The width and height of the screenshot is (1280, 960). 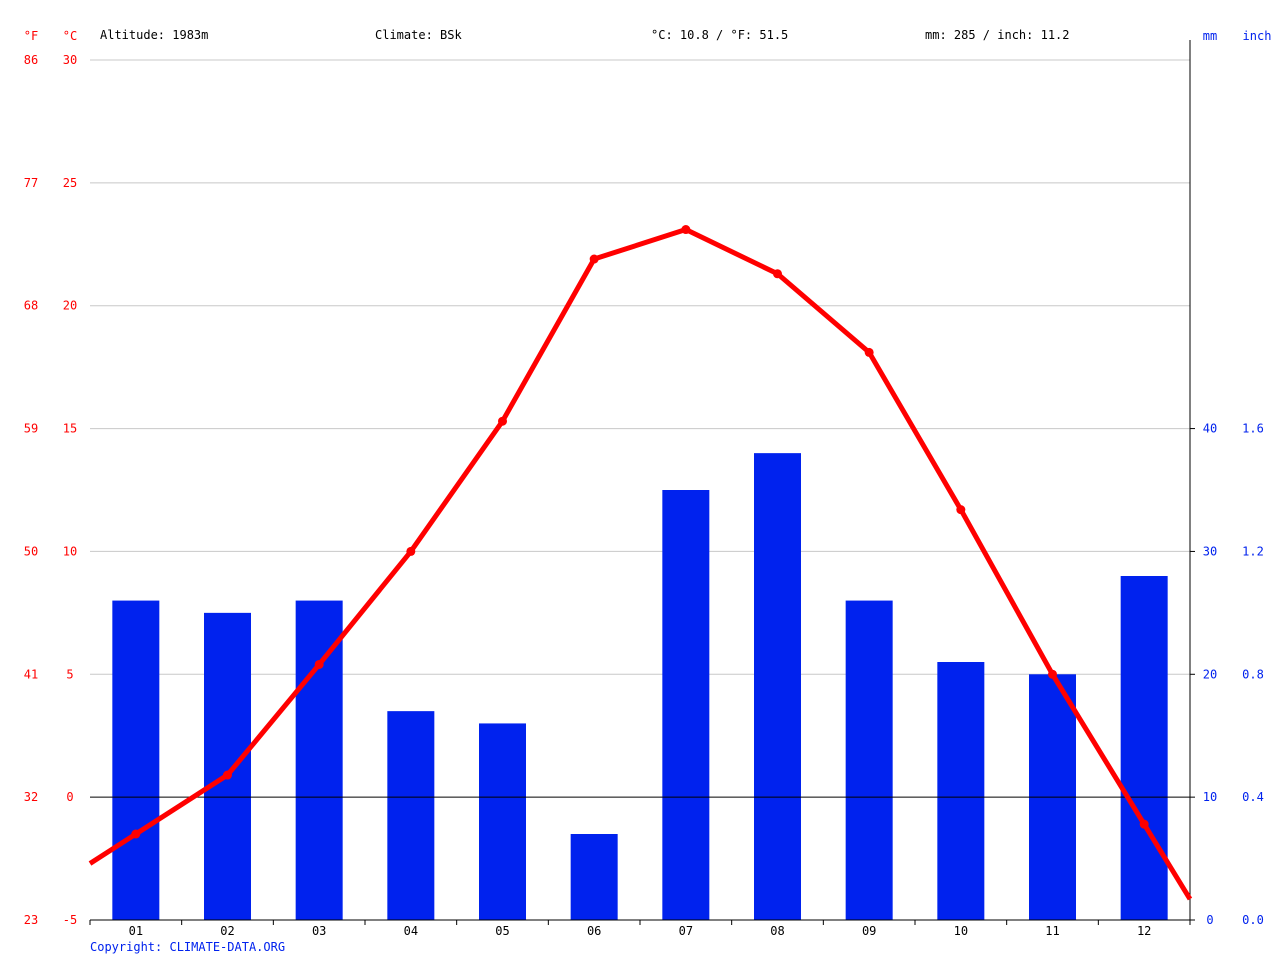 What do you see at coordinates (31, 920) in the screenshot?
I see `fahrenheit-tick-label: 23` at bounding box center [31, 920].